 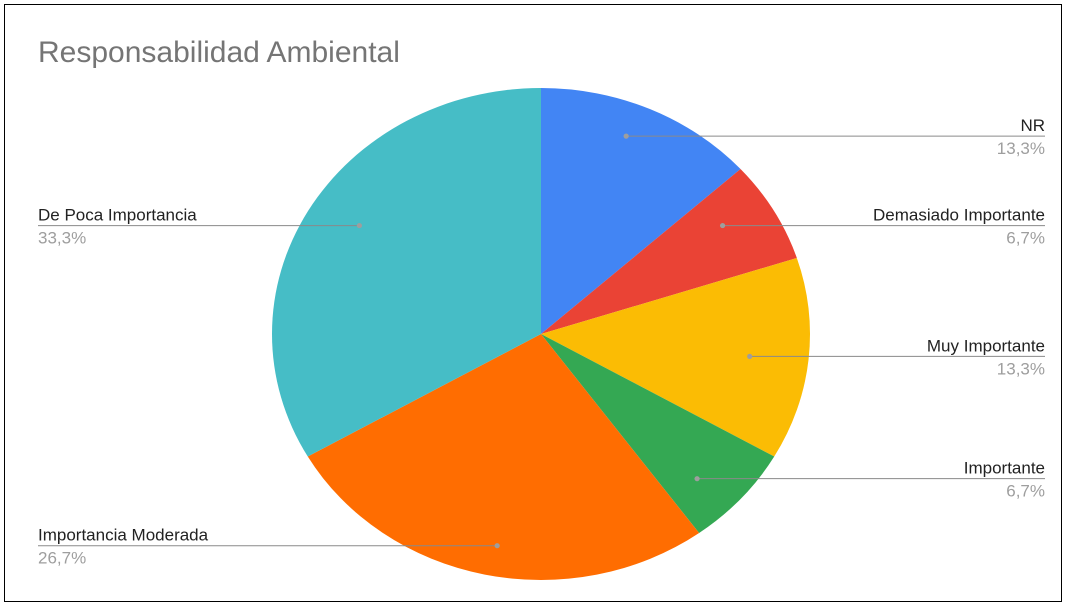 What do you see at coordinates (658, 434) in the screenshot?
I see `pie-slice-importante` at bounding box center [658, 434].